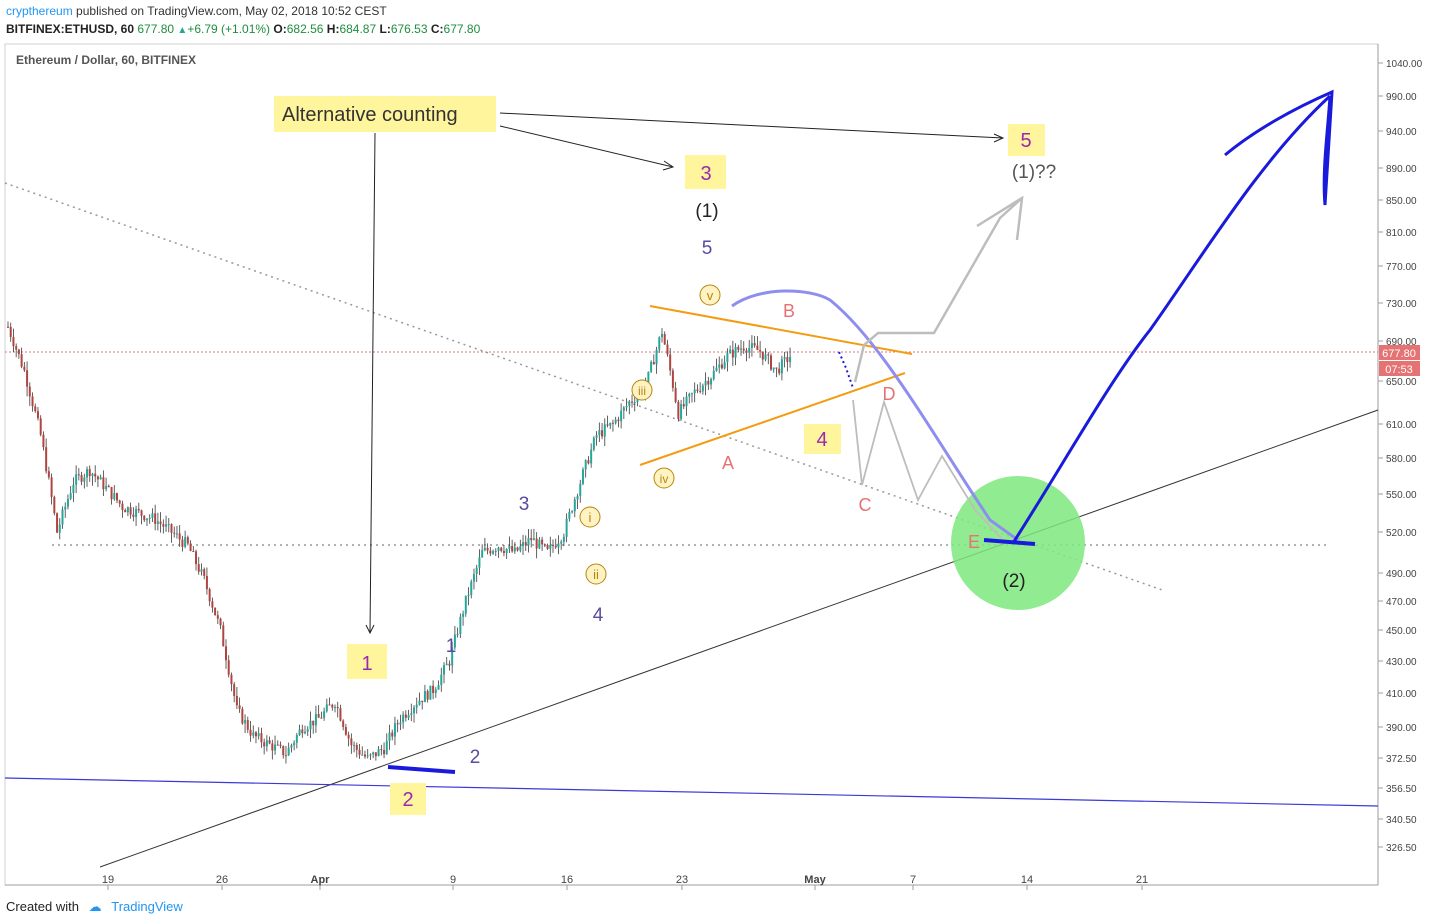 The width and height of the screenshot is (1435, 924). Describe the element at coordinates (147, 906) in the screenshot. I see `tradingview-brand-link: TradingView` at that location.